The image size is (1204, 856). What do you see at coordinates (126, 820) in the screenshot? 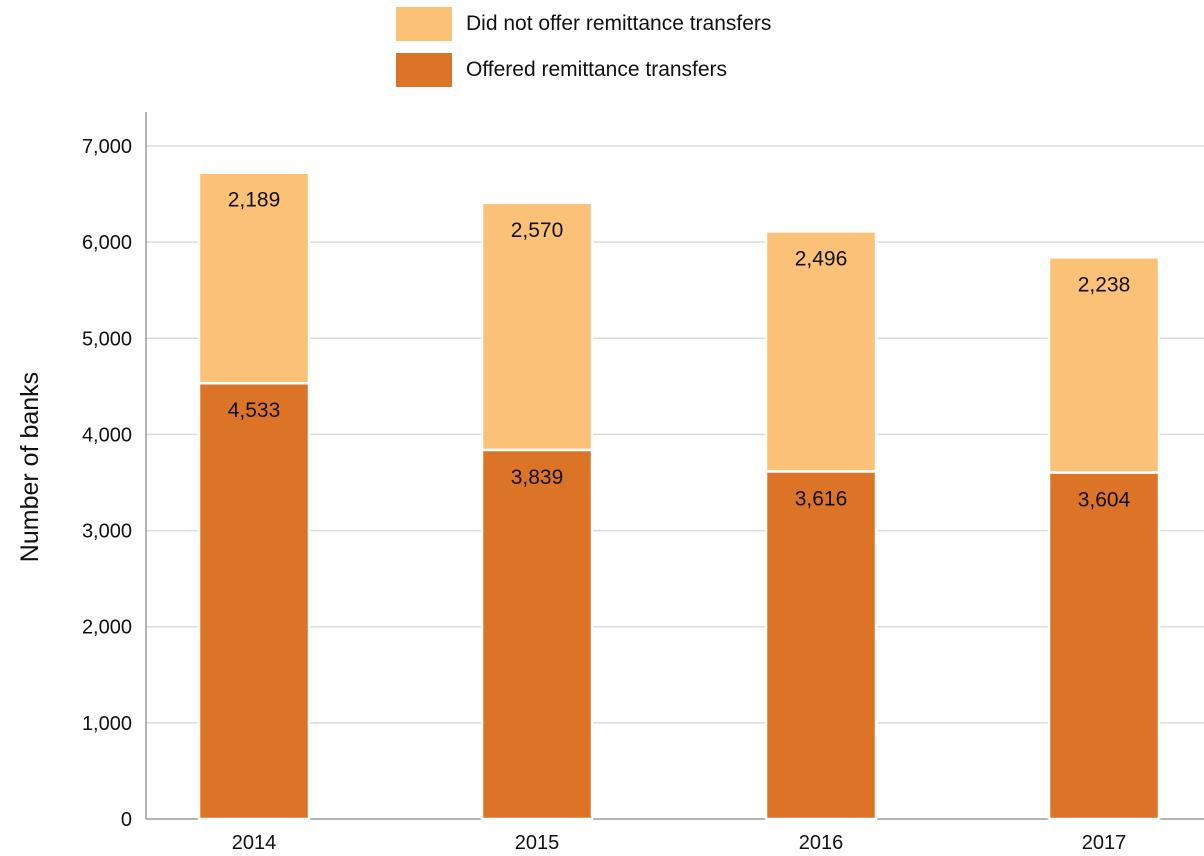
I see `y-tick-label: 0` at bounding box center [126, 820].